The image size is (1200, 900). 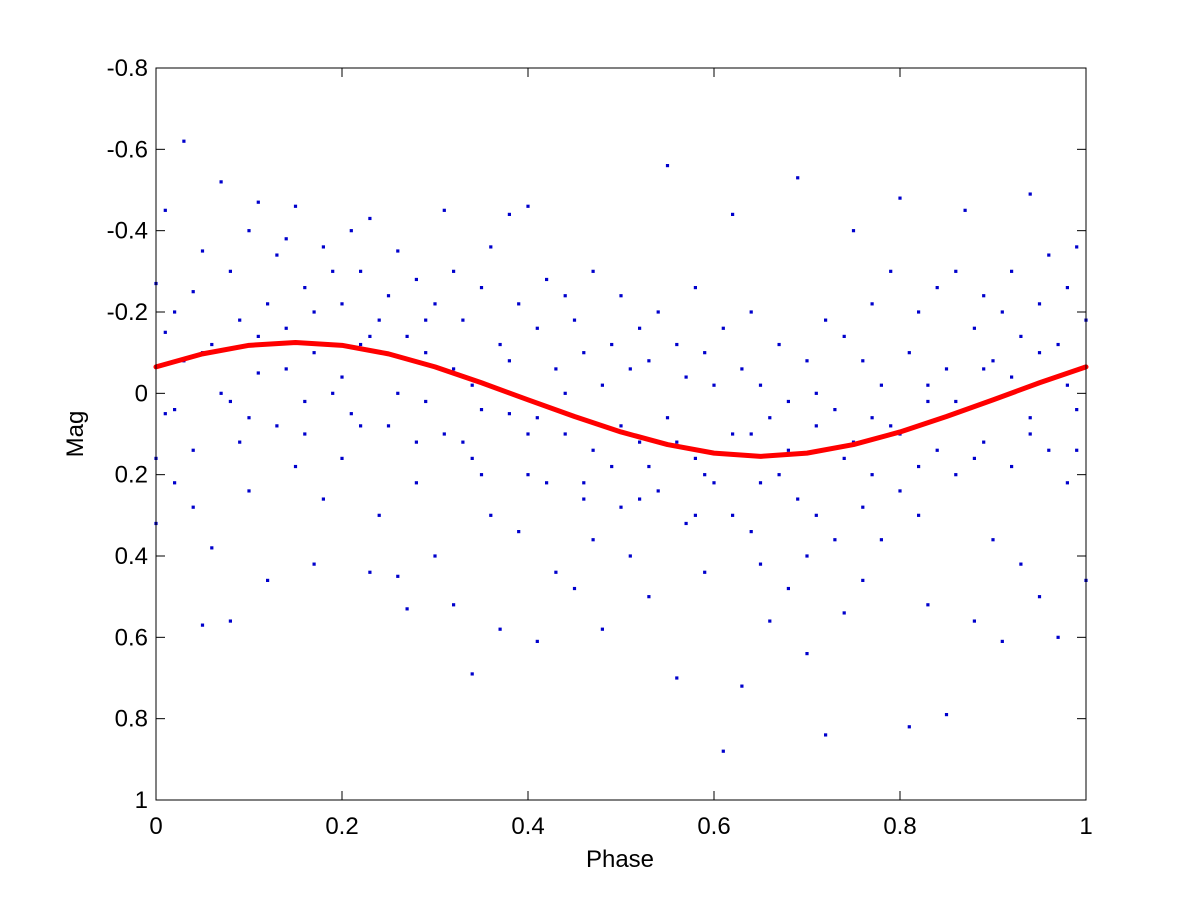 I want to click on y-tick-label: 0.2, so click(x=131, y=475).